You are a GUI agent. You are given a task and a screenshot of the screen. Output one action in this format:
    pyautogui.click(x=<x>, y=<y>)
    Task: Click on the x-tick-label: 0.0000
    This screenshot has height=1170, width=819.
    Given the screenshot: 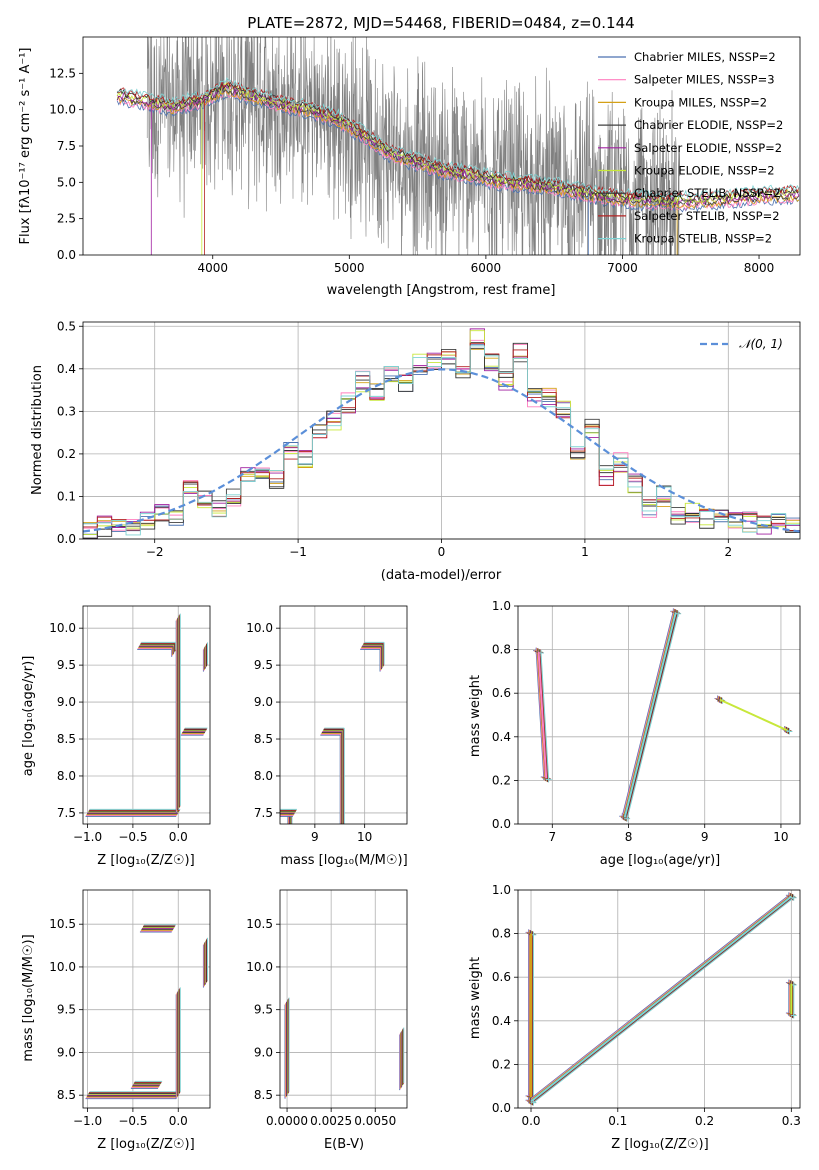 What is the action you would take?
    pyautogui.click(x=287, y=1121)
    